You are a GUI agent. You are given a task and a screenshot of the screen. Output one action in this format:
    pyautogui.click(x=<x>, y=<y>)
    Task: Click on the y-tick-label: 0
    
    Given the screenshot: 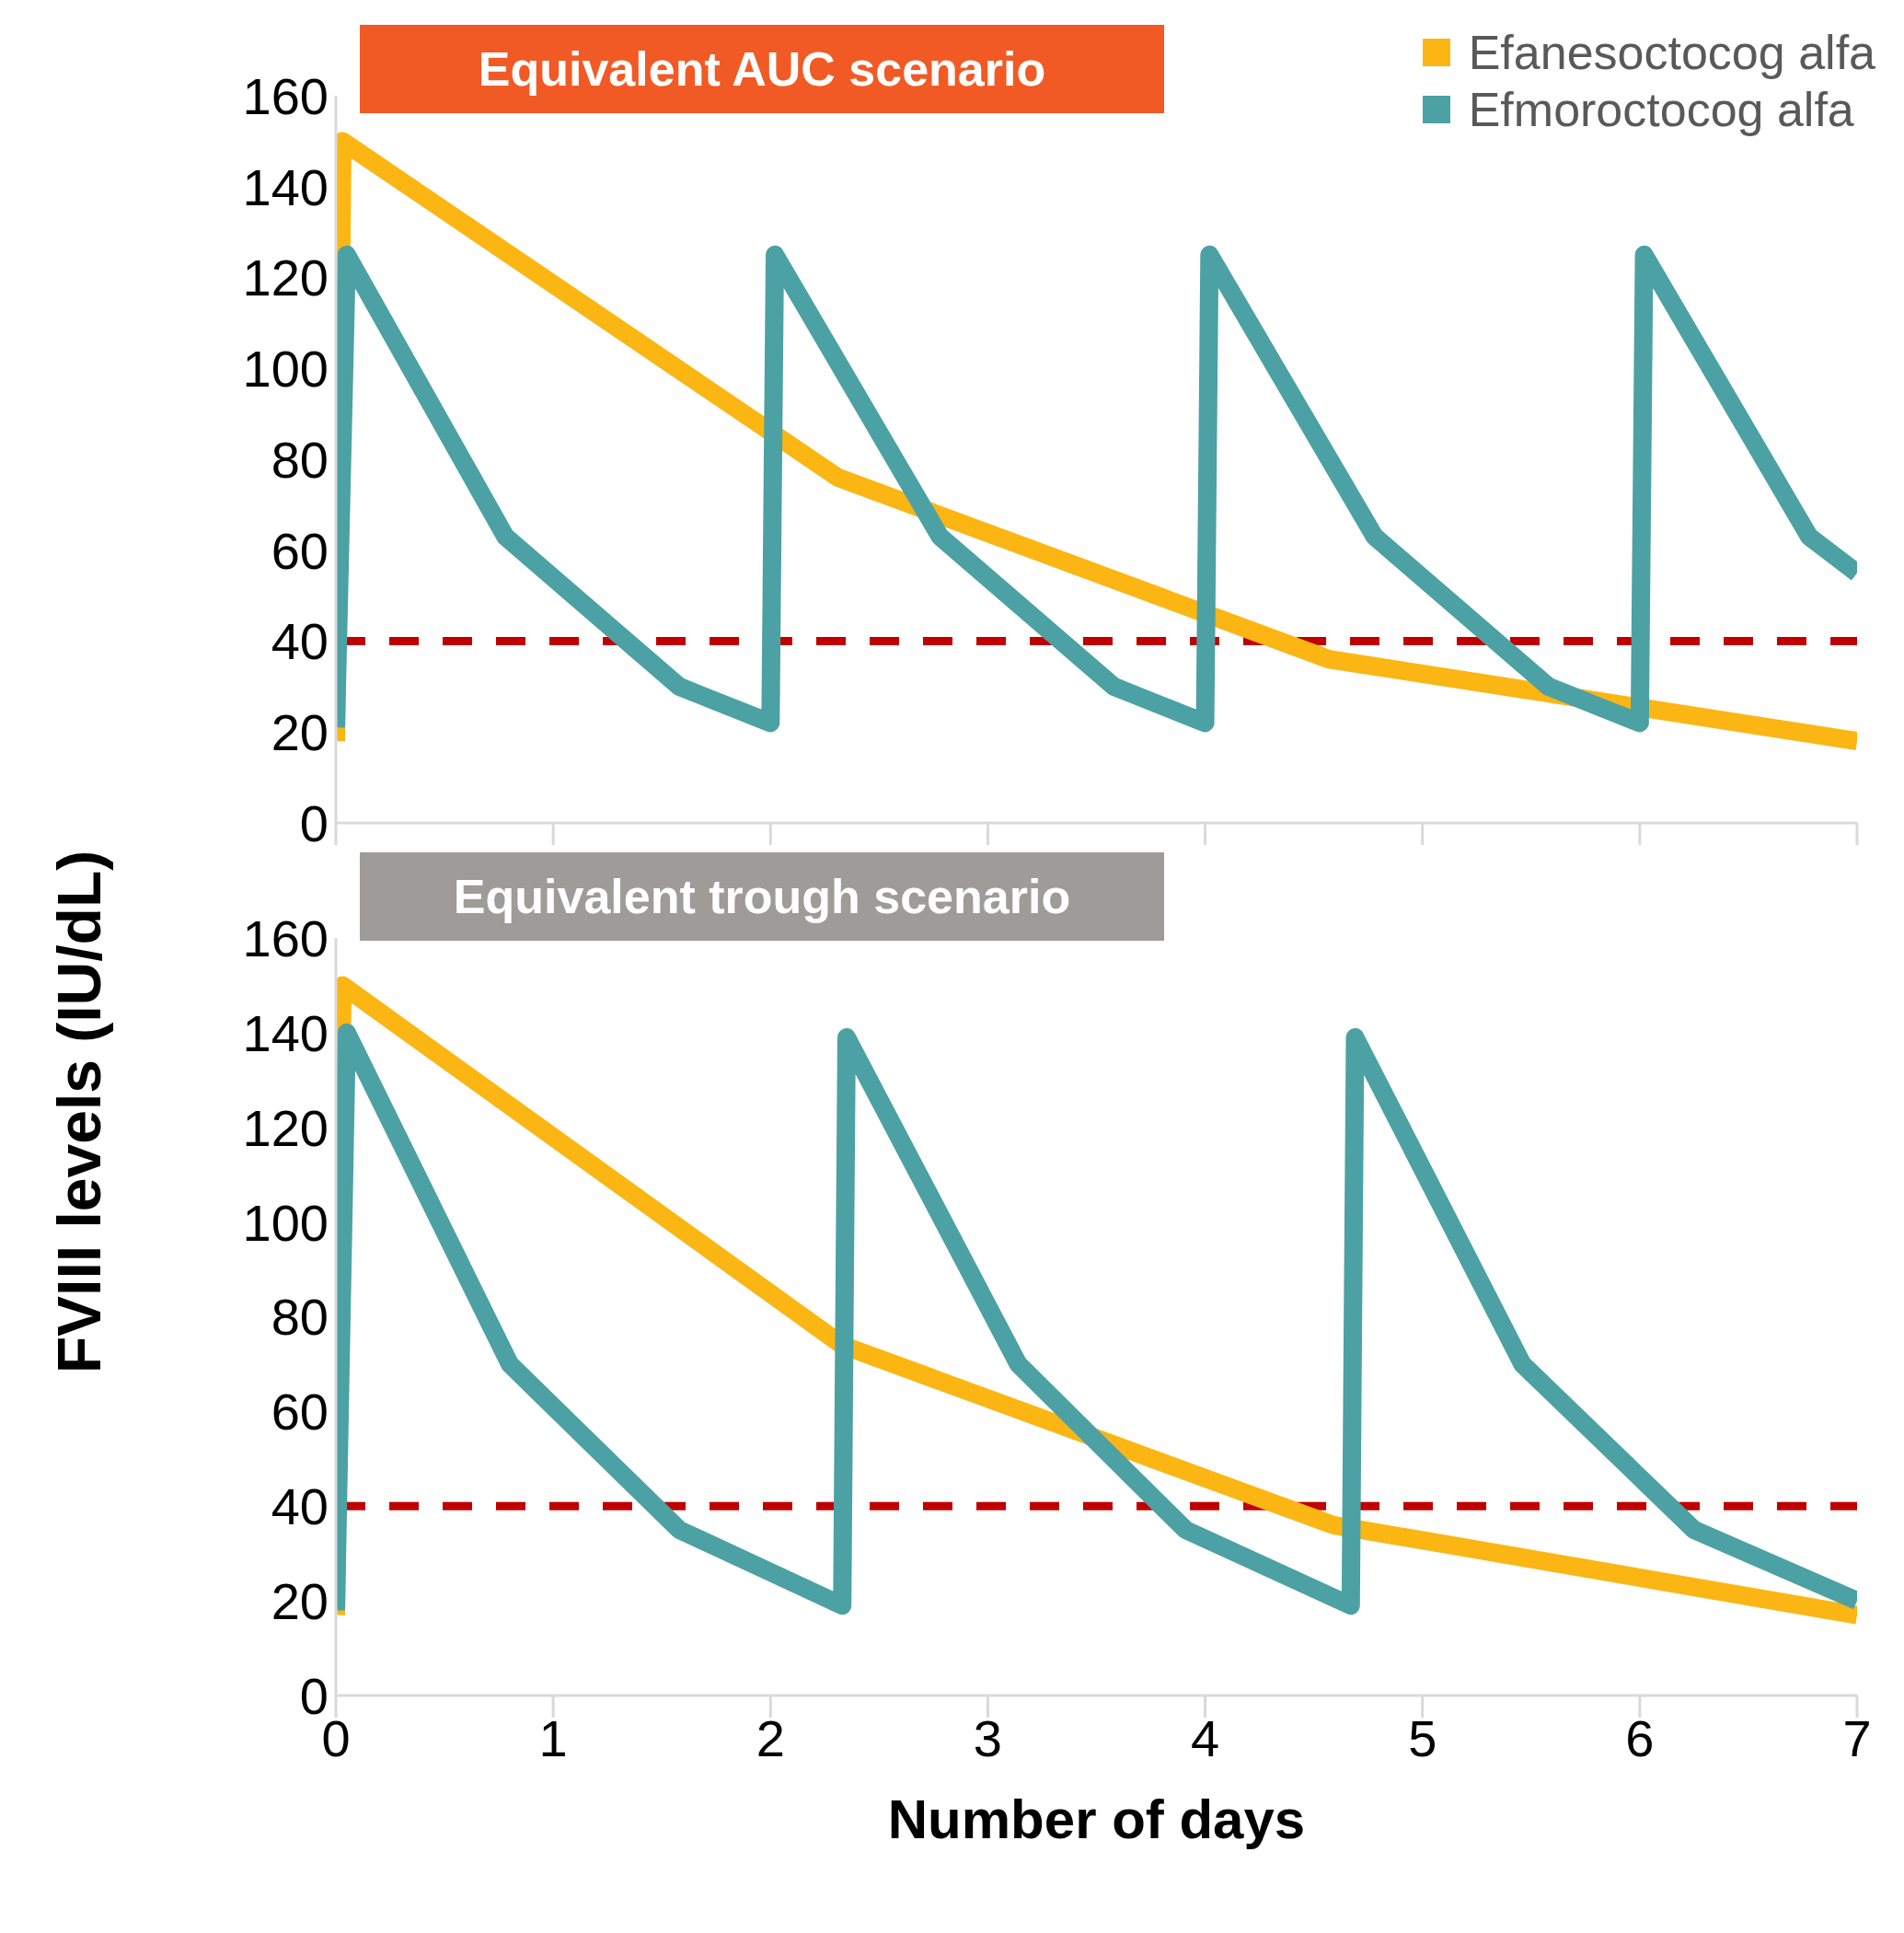 What is the action you would take?
    pyautogui.click(x=314, y=822)
    